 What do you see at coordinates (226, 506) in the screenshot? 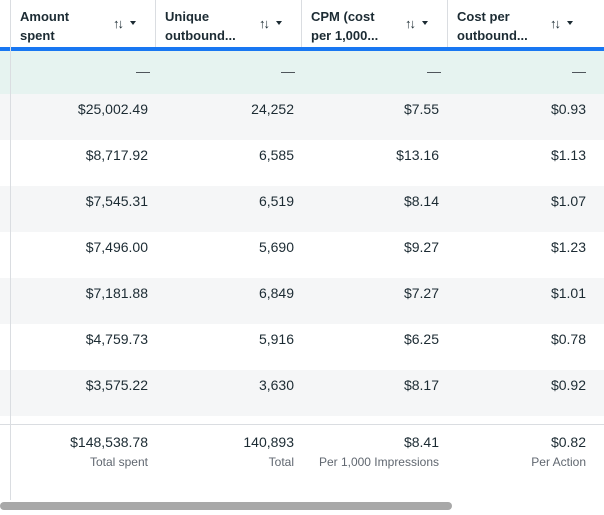
I see `horizontal-scrollbar` at bounding box center [226, 506].